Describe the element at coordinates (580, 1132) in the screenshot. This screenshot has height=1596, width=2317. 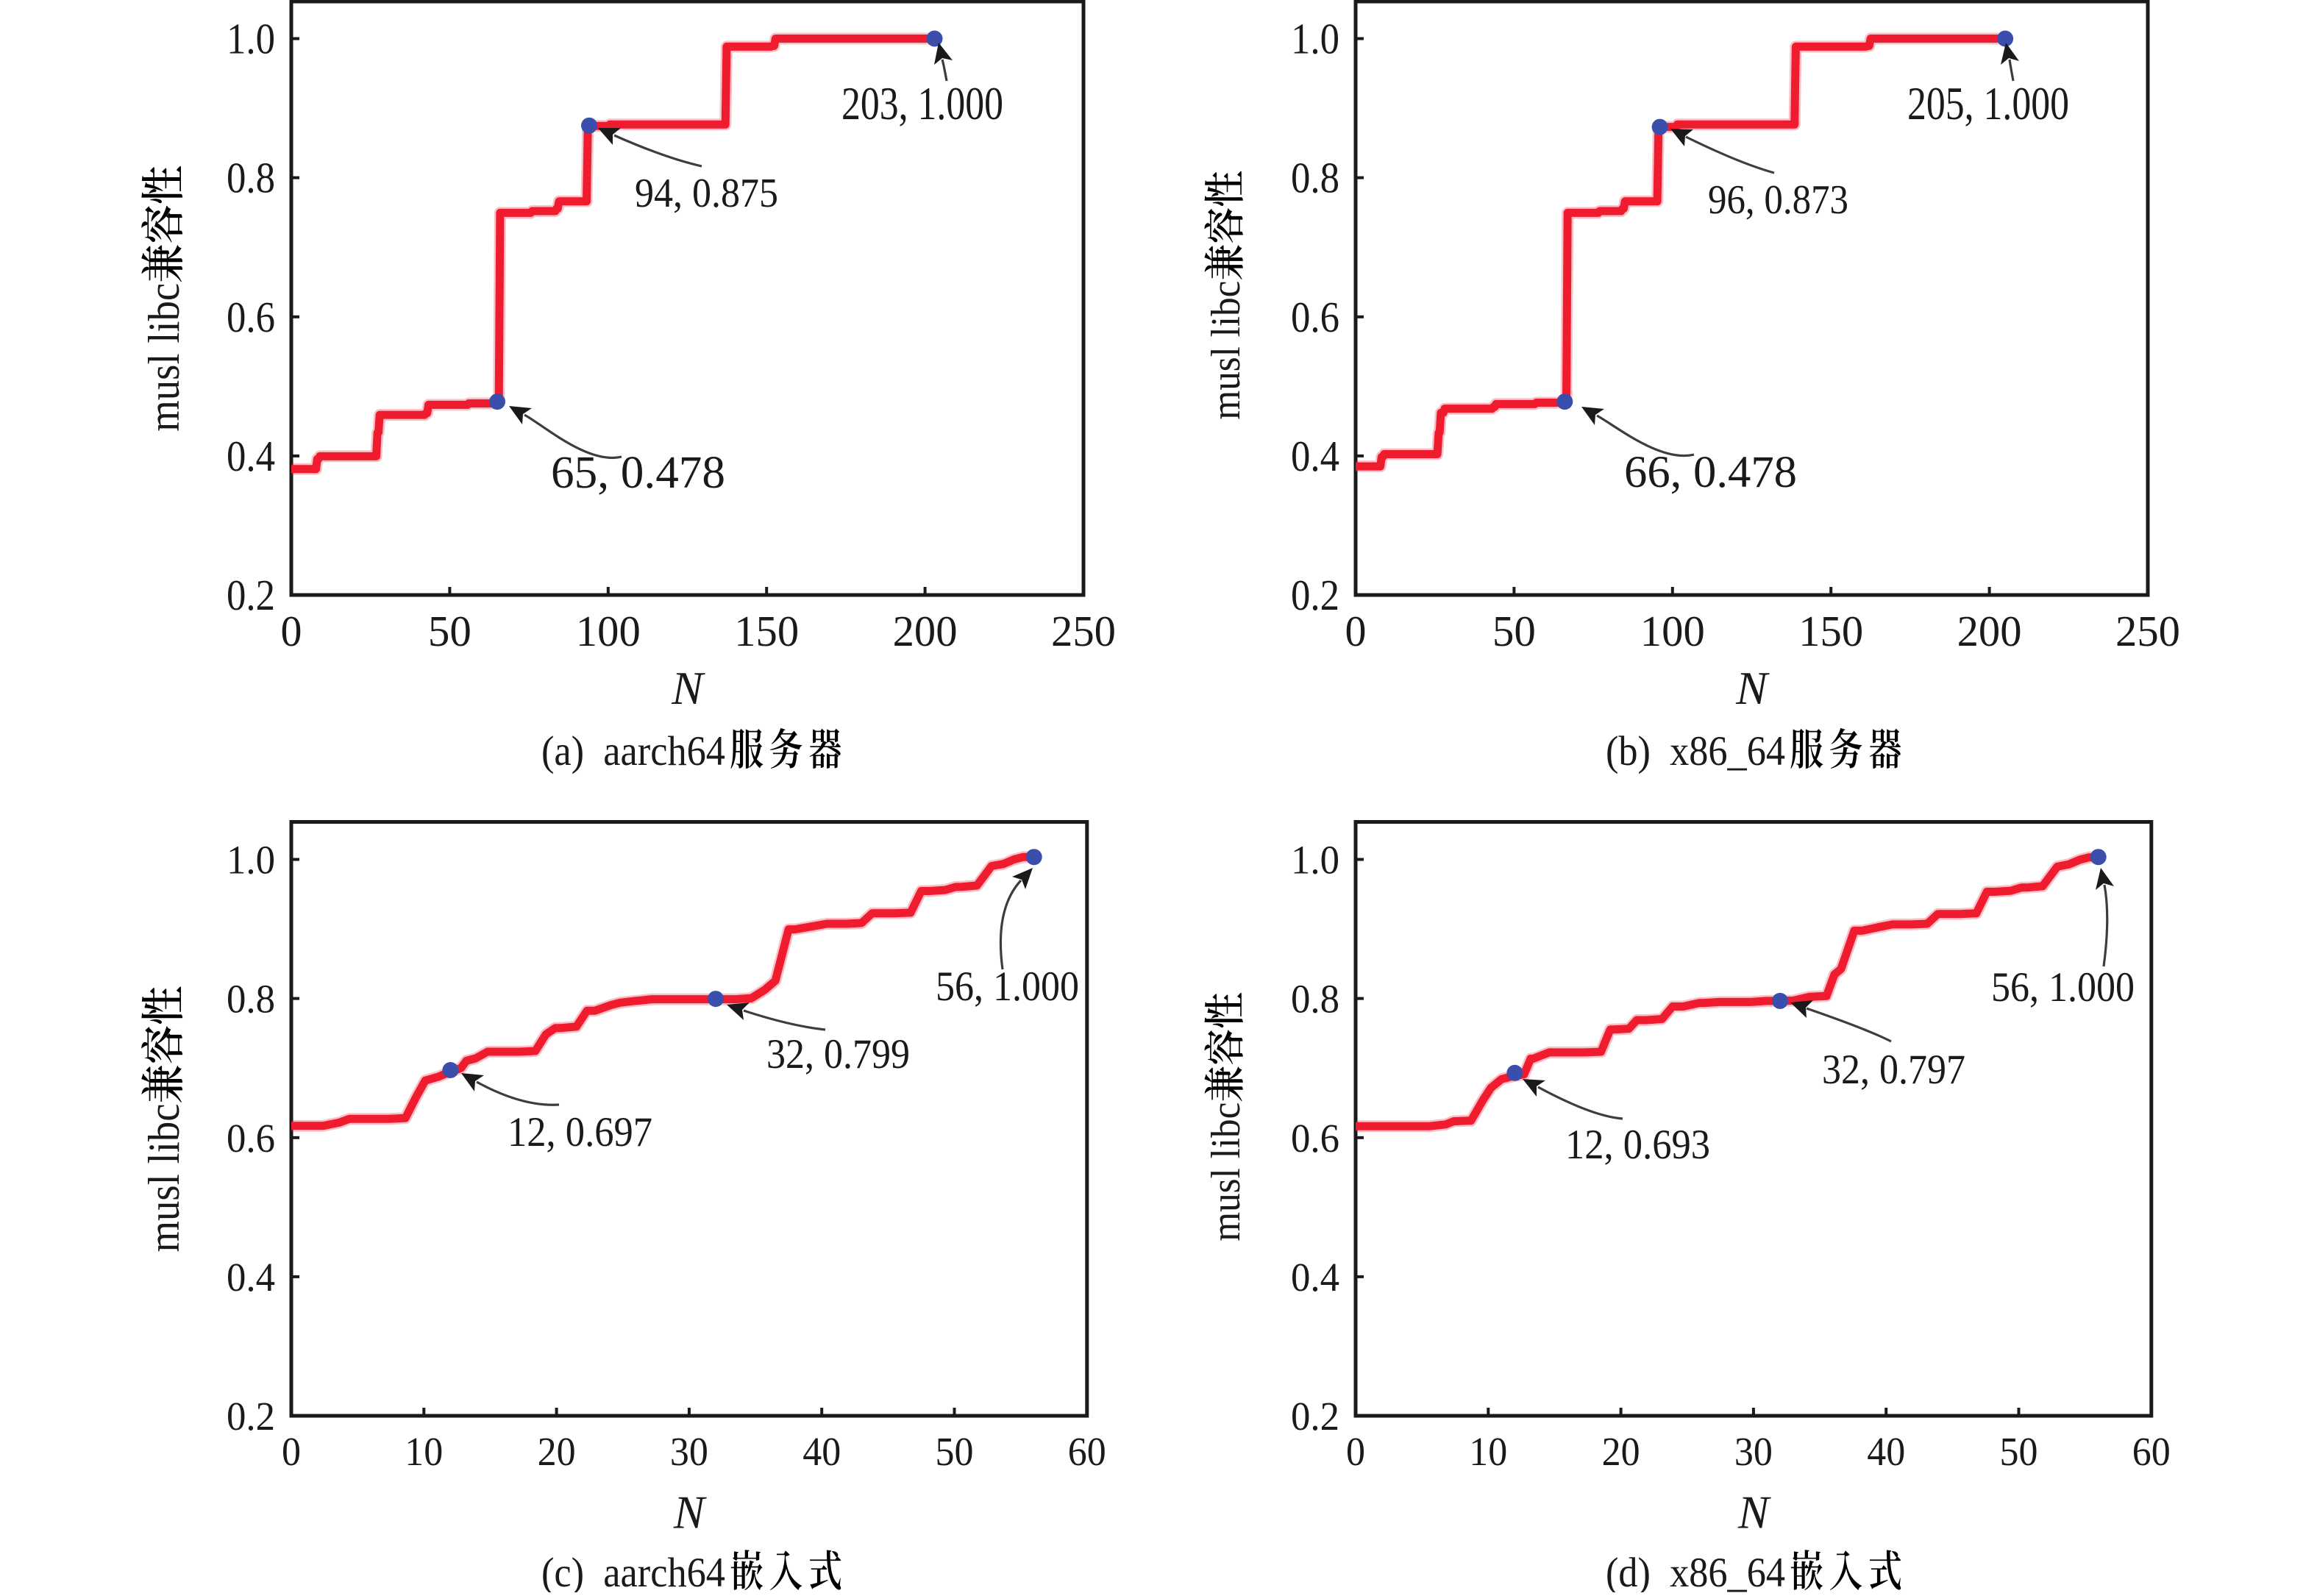
I see `svg-text: 12, 0.697` at that location.